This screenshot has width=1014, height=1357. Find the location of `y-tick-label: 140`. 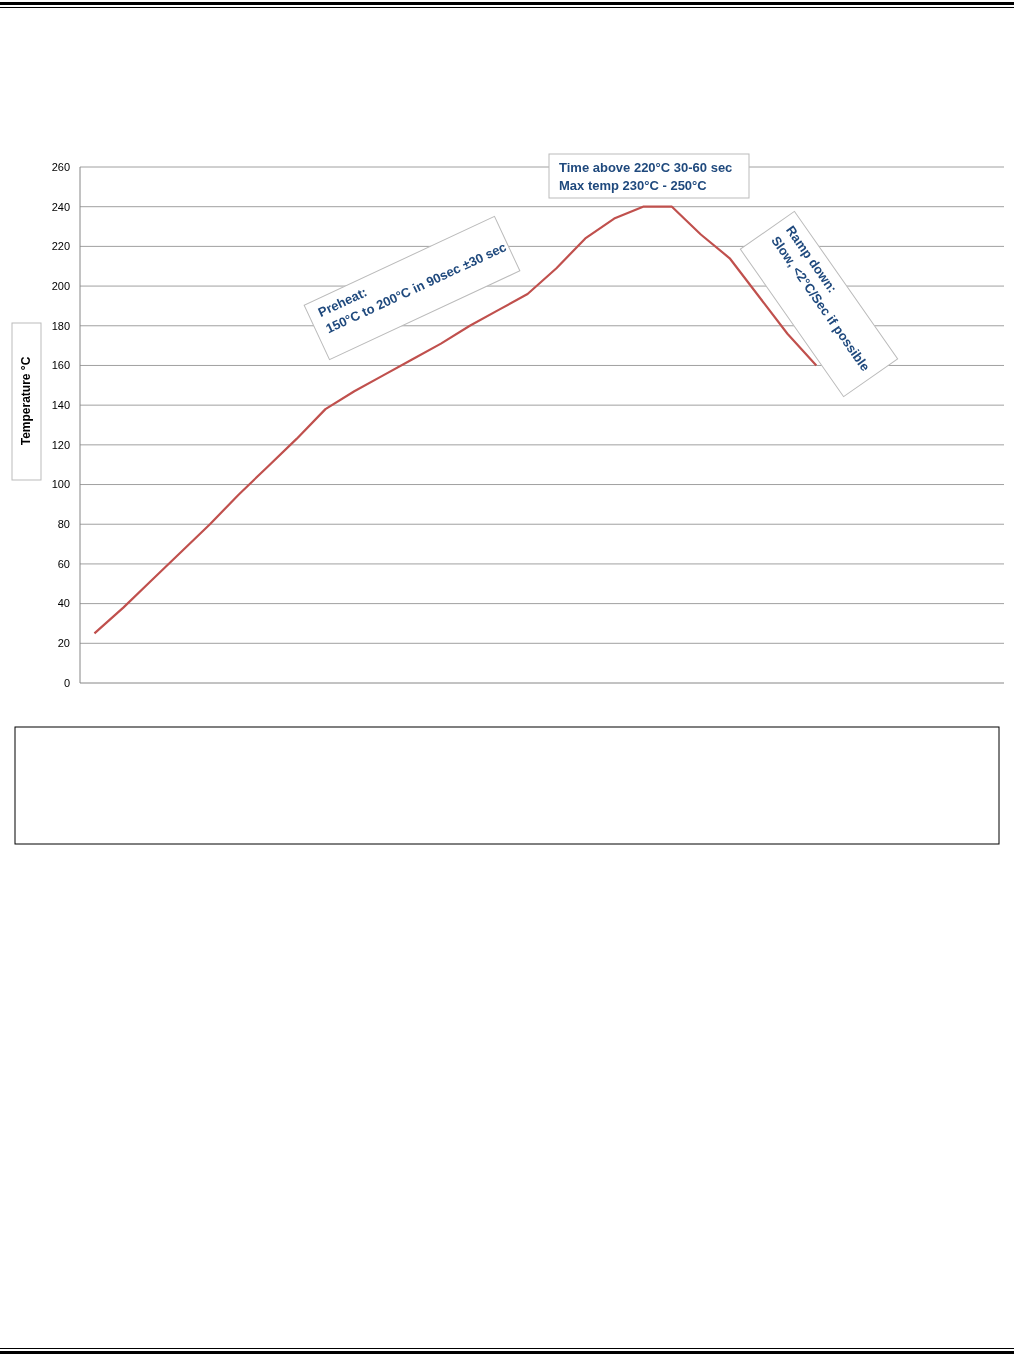

y-tick-label: 140 is located at coordinates (60, 405).